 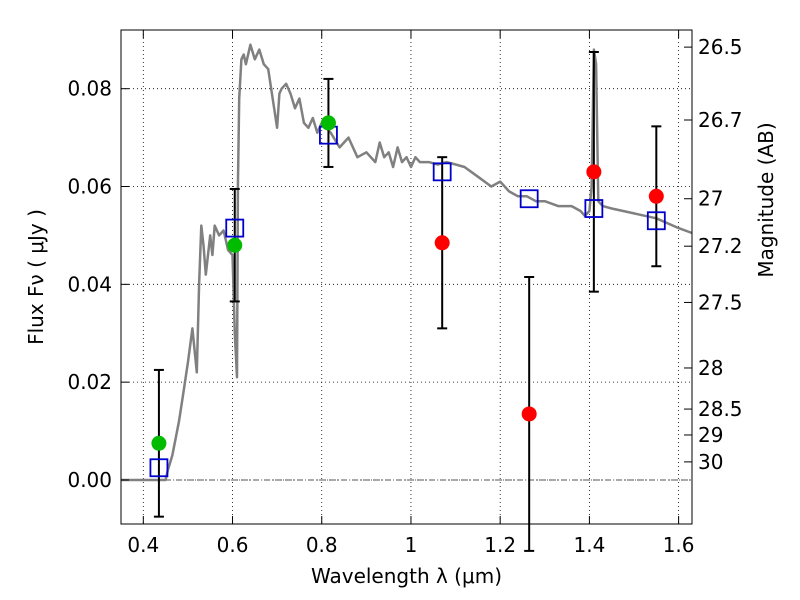 I want to click on x-tick-label: 0.6, so click(x=233, y=545).